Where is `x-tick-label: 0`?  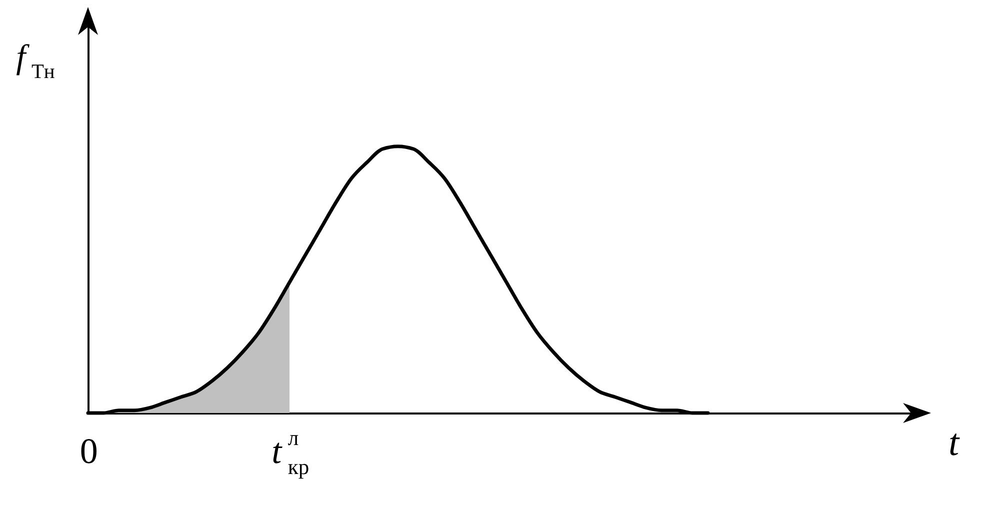 x-tick-label: 0 is located at coordinates (89, 451).